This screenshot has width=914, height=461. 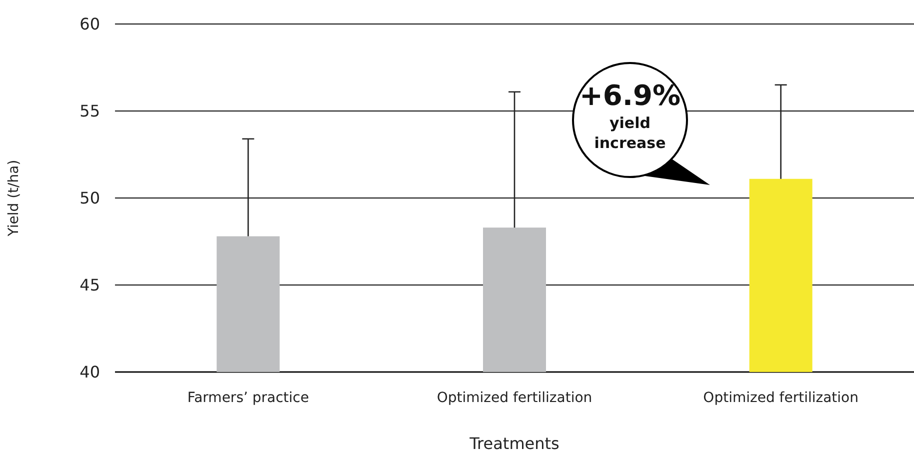 I want to click on x-tick-label: Farmers’ practice, so click(x=248, y=398).